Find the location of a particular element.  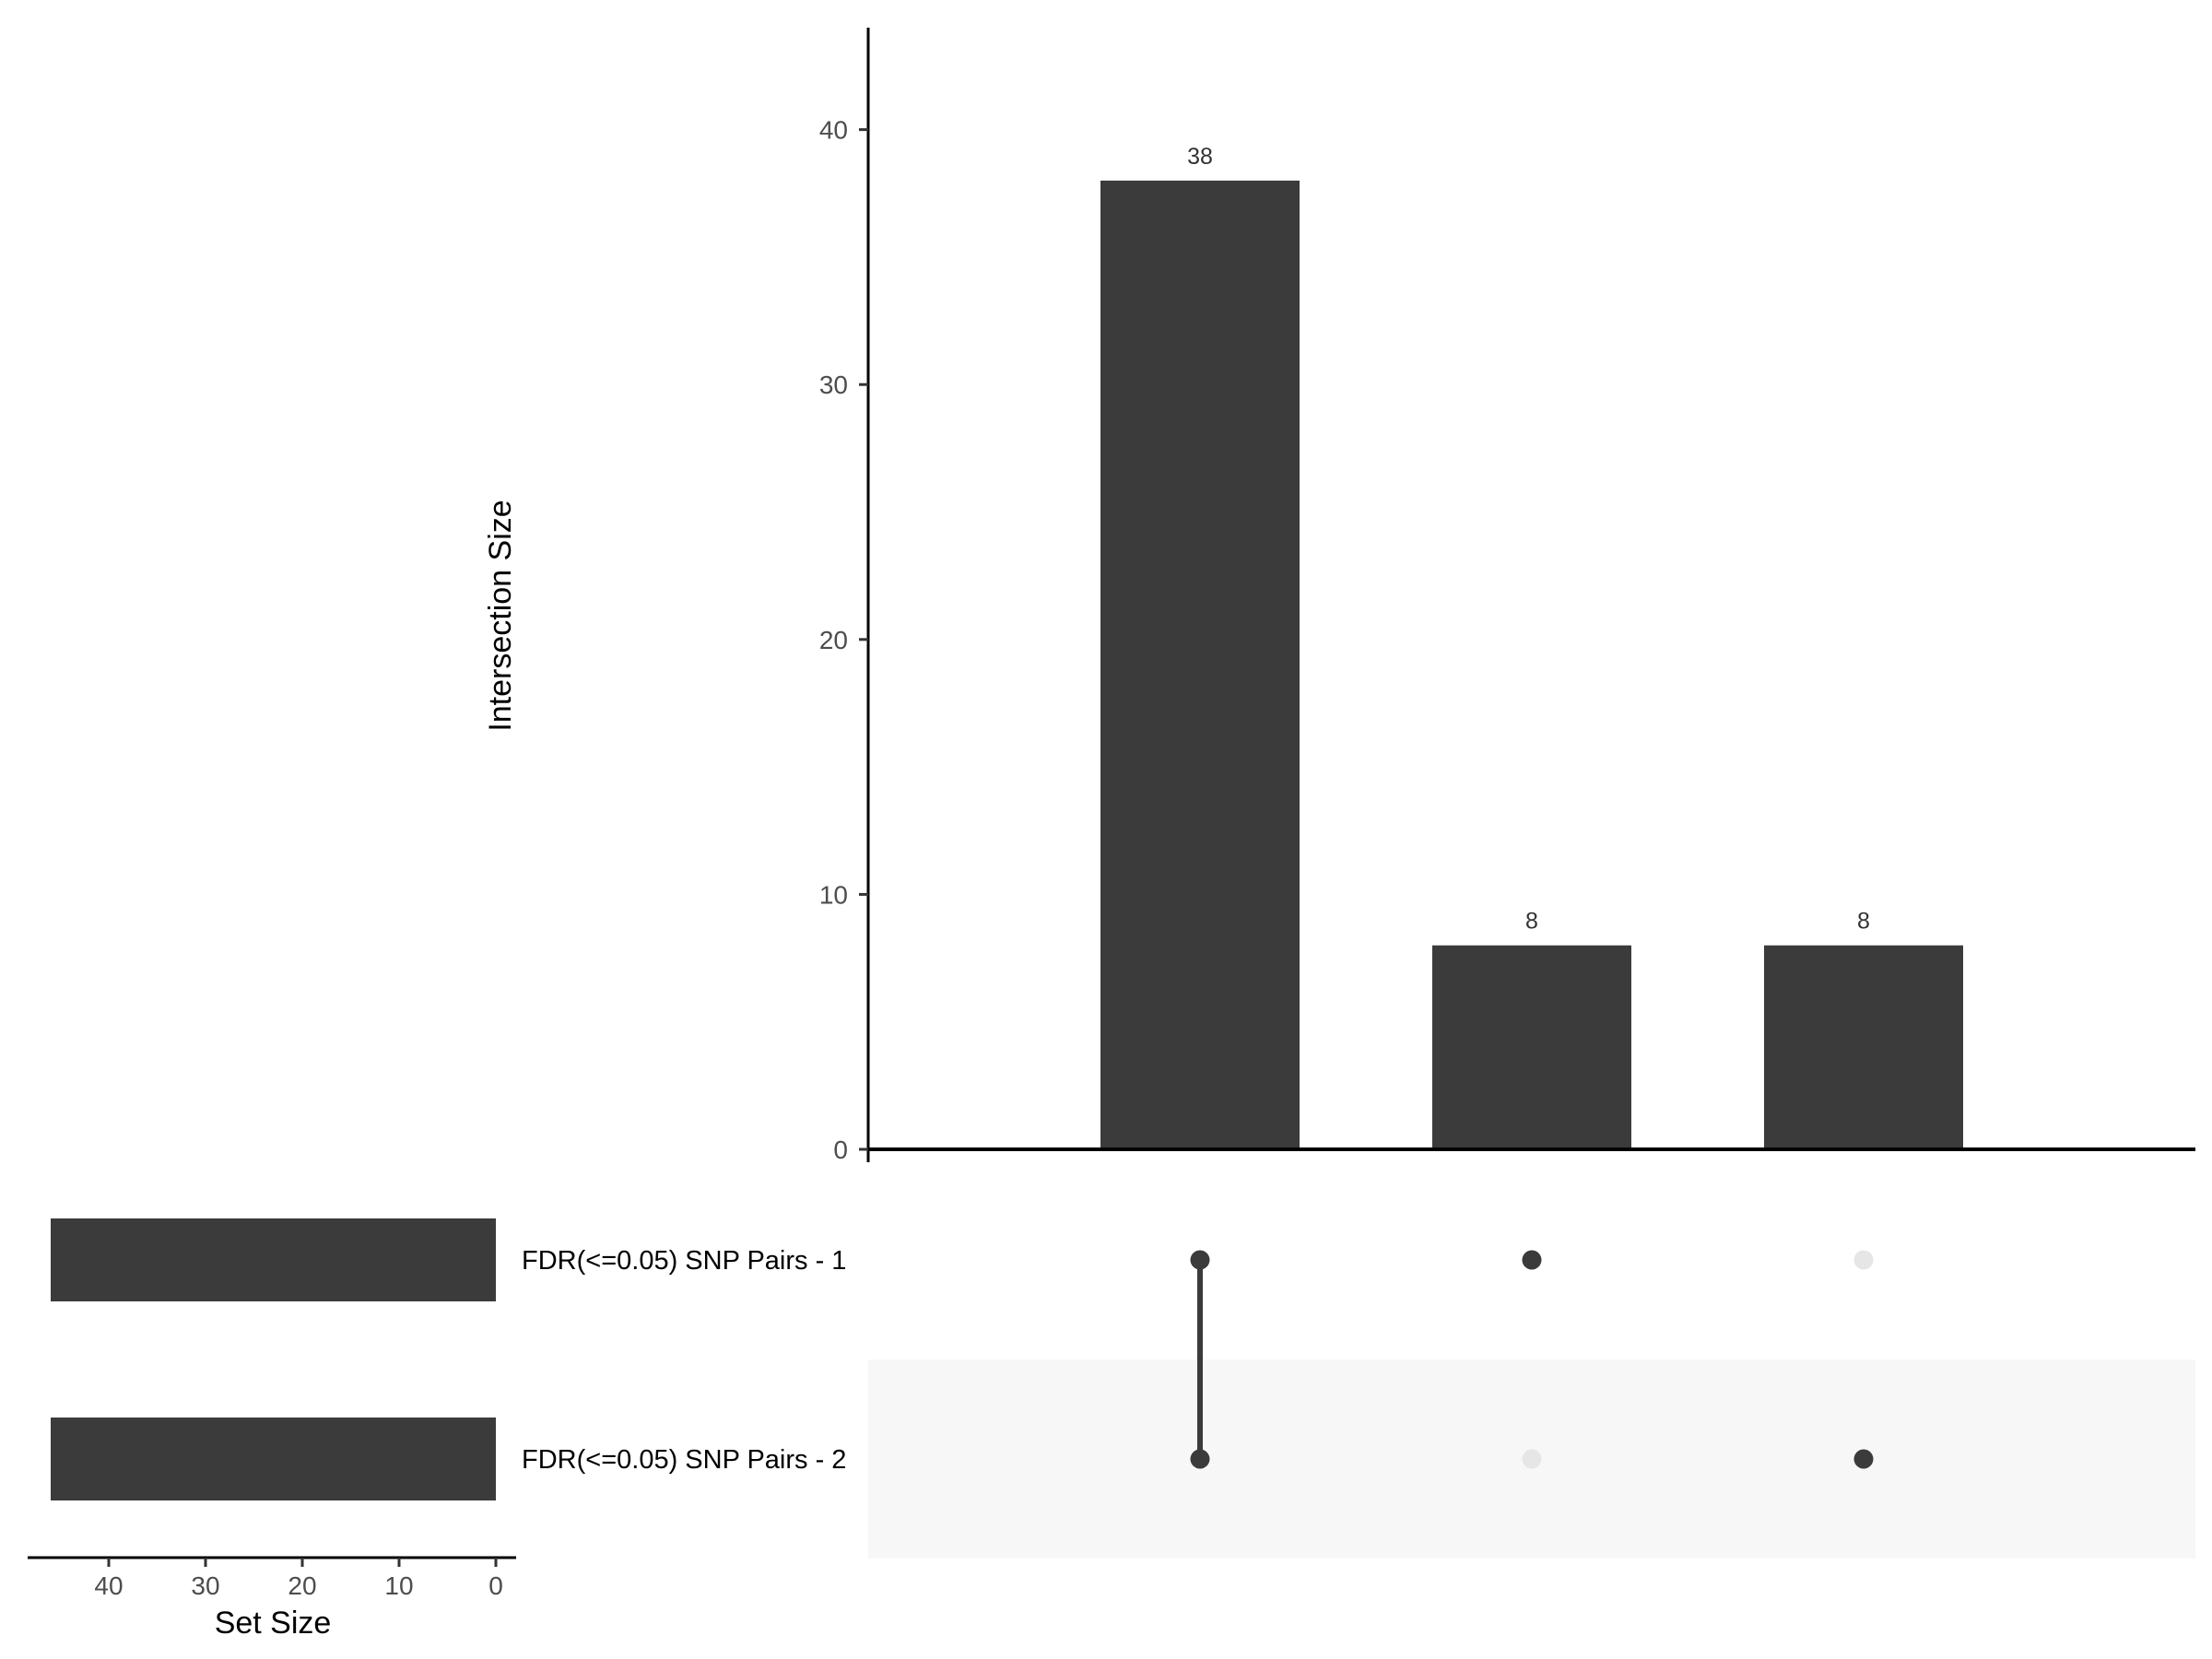

y-tick-label-0: 0 is located at coordinates (840, 1149).